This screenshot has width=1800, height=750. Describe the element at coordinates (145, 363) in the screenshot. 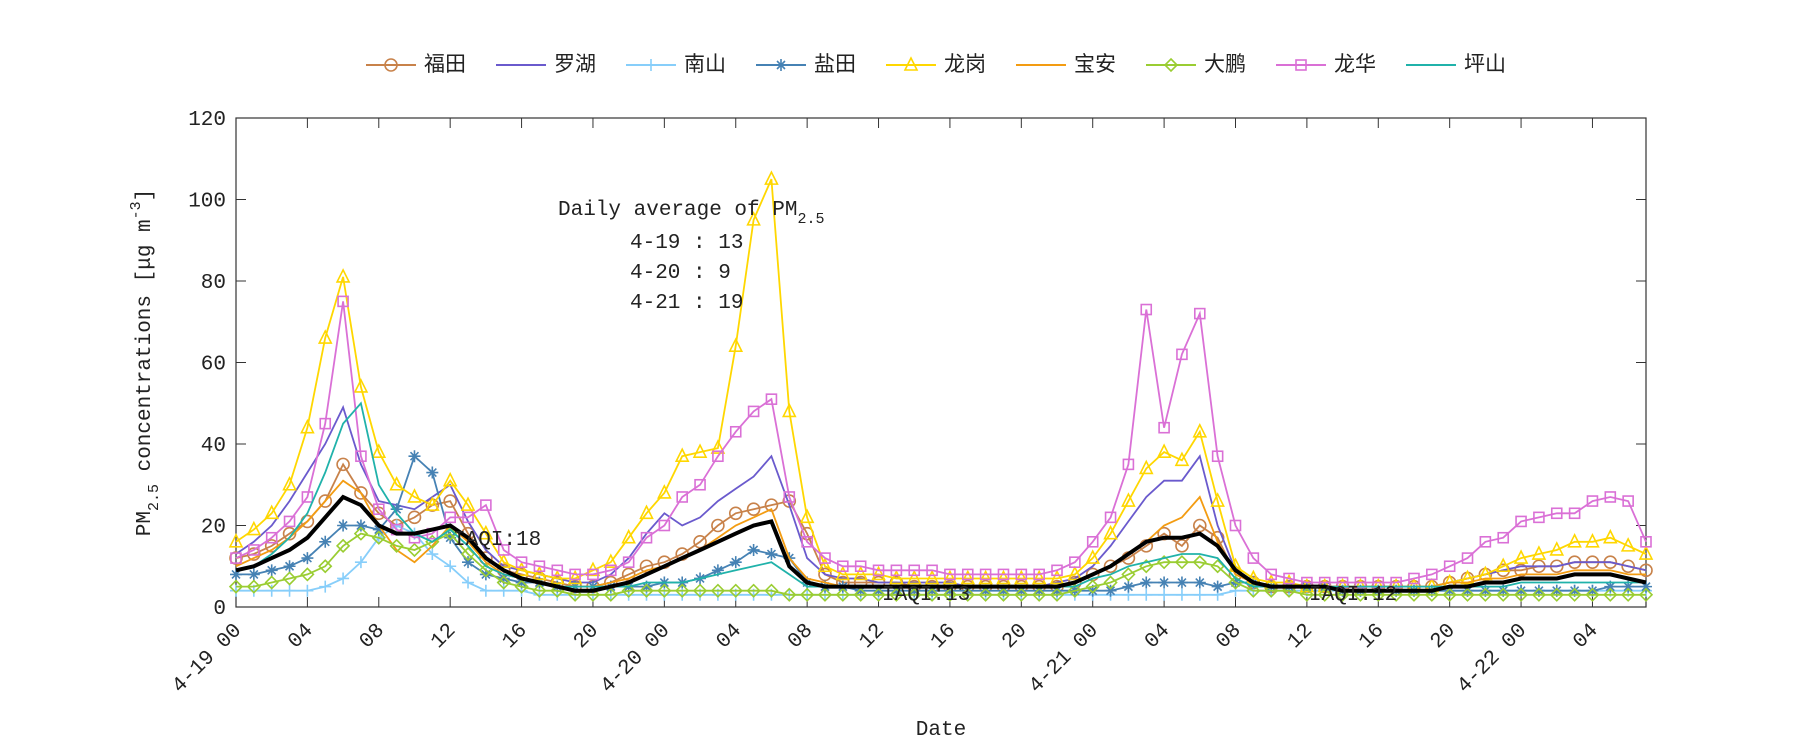

I see `y-axis-label: PM2.5 concentrations [μg m-3]` at that location.